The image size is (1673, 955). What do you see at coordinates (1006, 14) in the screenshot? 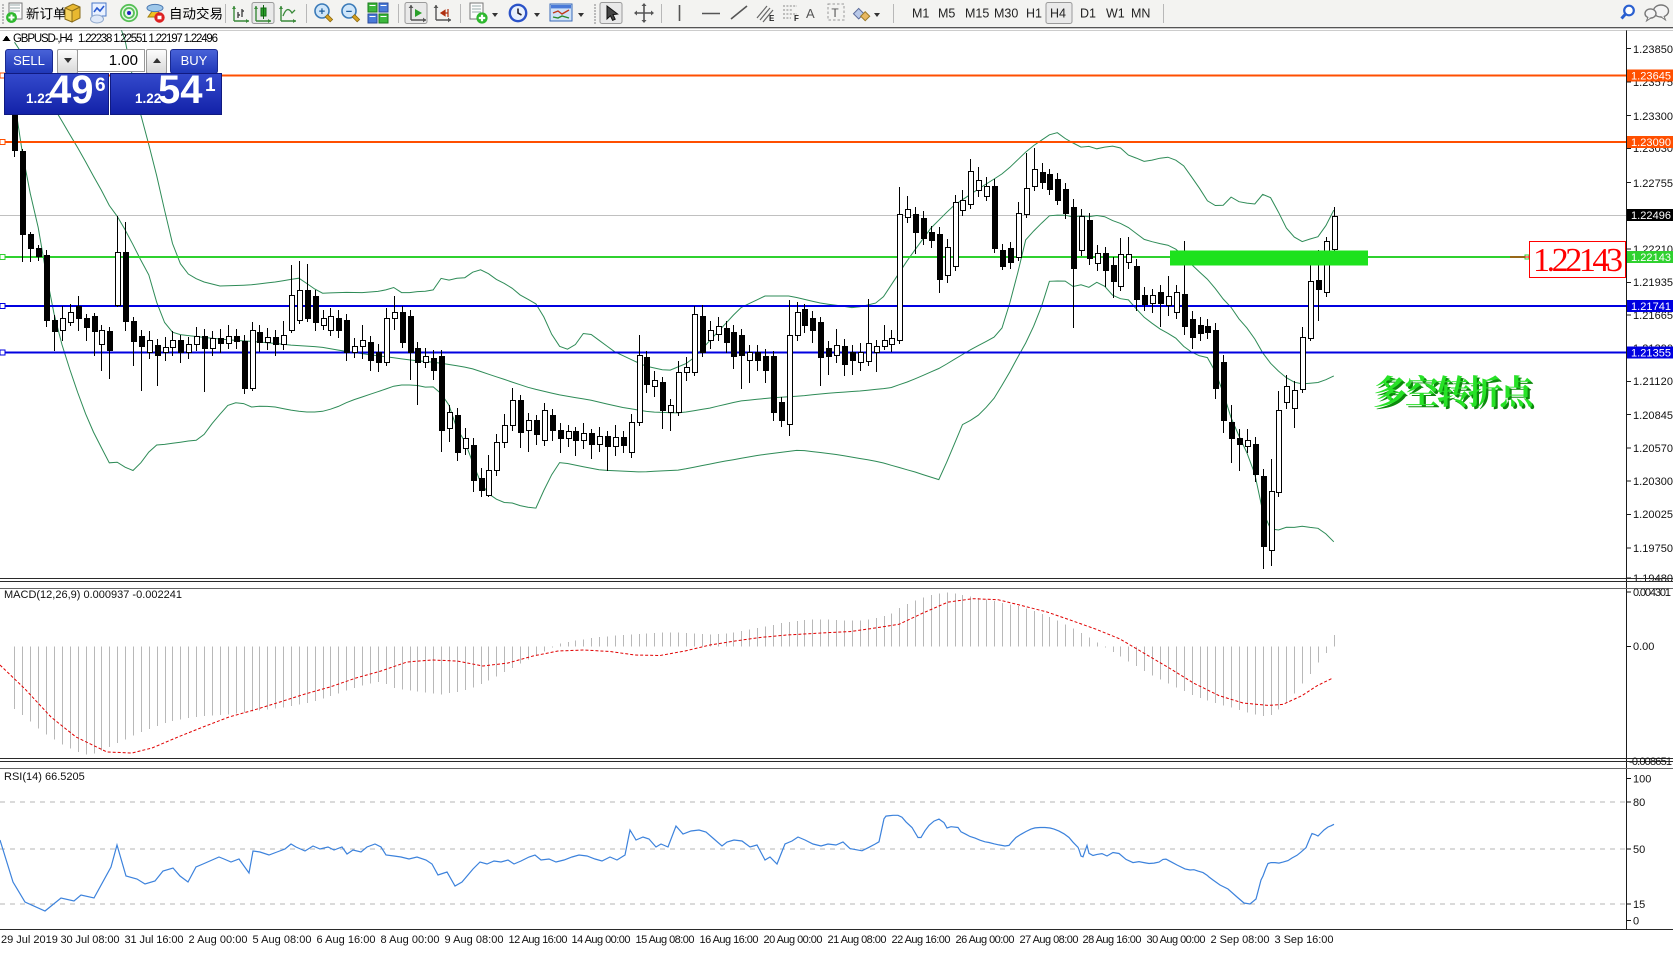
I see `svg-text: M30` at bounding box center [1006, 14].